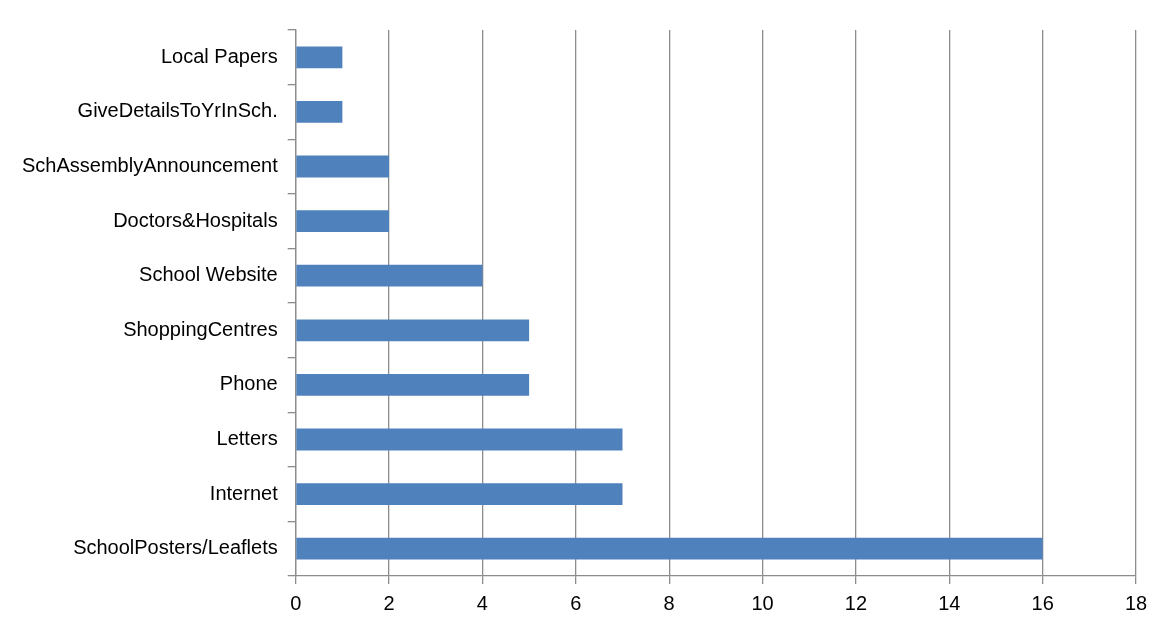 The image size is (1159, 632). I want to click on x-tick-label: 8, so click(669, 602).